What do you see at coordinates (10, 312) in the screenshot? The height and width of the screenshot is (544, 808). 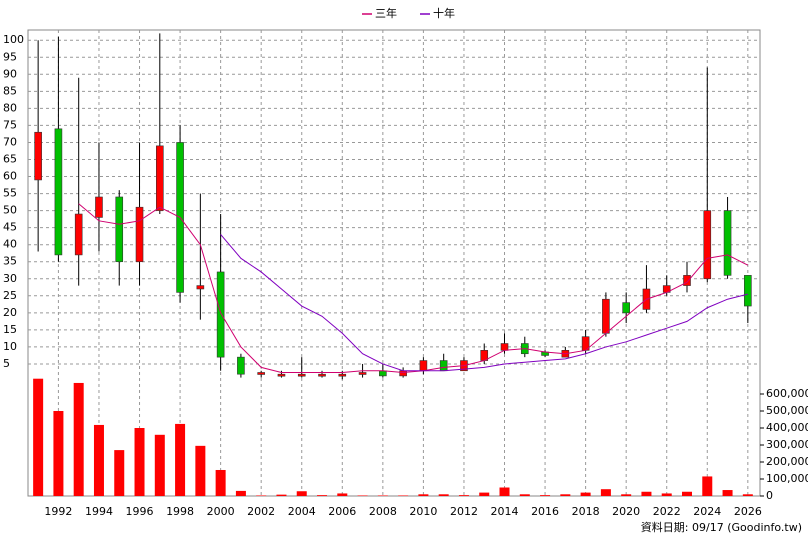 I see `y-tick-label: 20` at bounding box center [10, 312].